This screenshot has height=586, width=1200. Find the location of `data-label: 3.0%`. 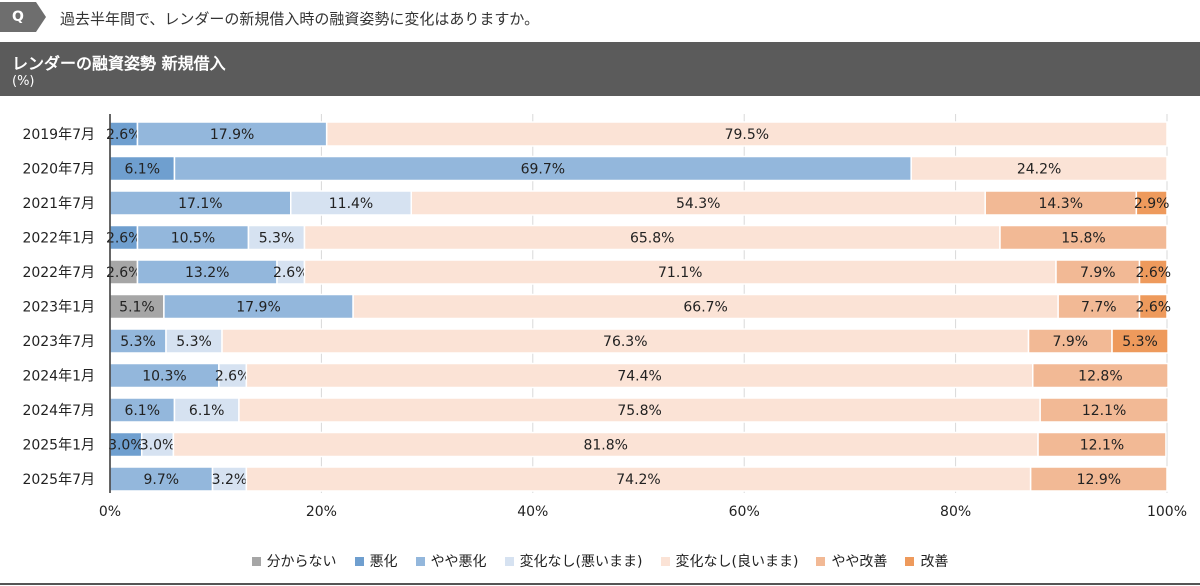

data-label: 3.0% is located at coordinates (126, 446).